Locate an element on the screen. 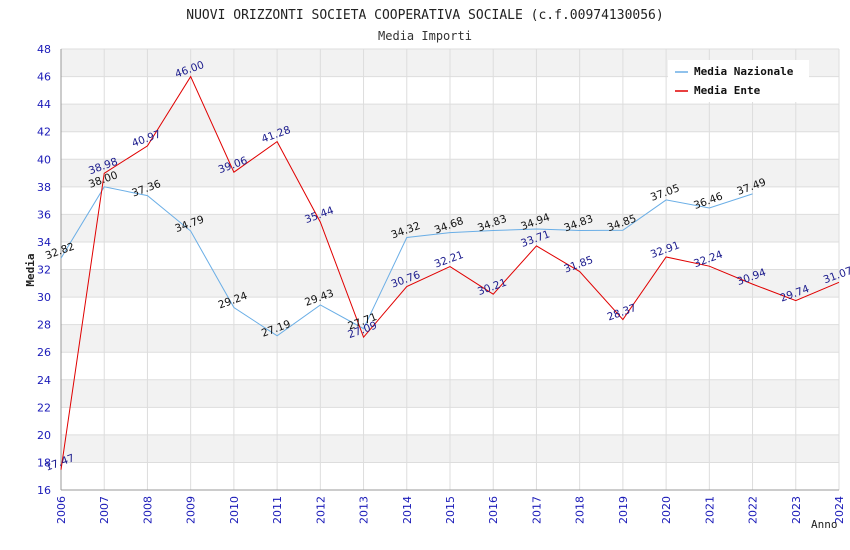 Image resolution: width=850 pixels, height=550 pixels. y-tick-label: 18 is located at coordinates (44, 462).